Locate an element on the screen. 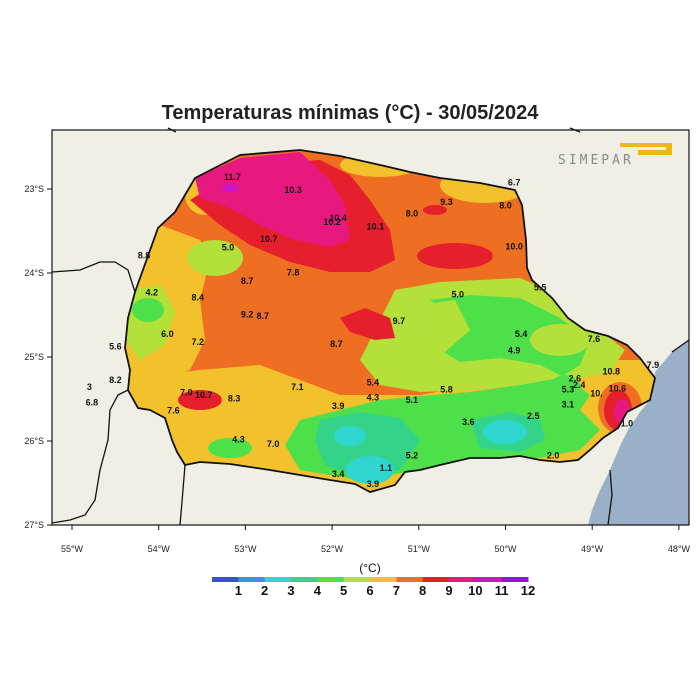 This screenshot has width=700, height=700. station-value-label: 10.1 is located at coordinates (376, 226).